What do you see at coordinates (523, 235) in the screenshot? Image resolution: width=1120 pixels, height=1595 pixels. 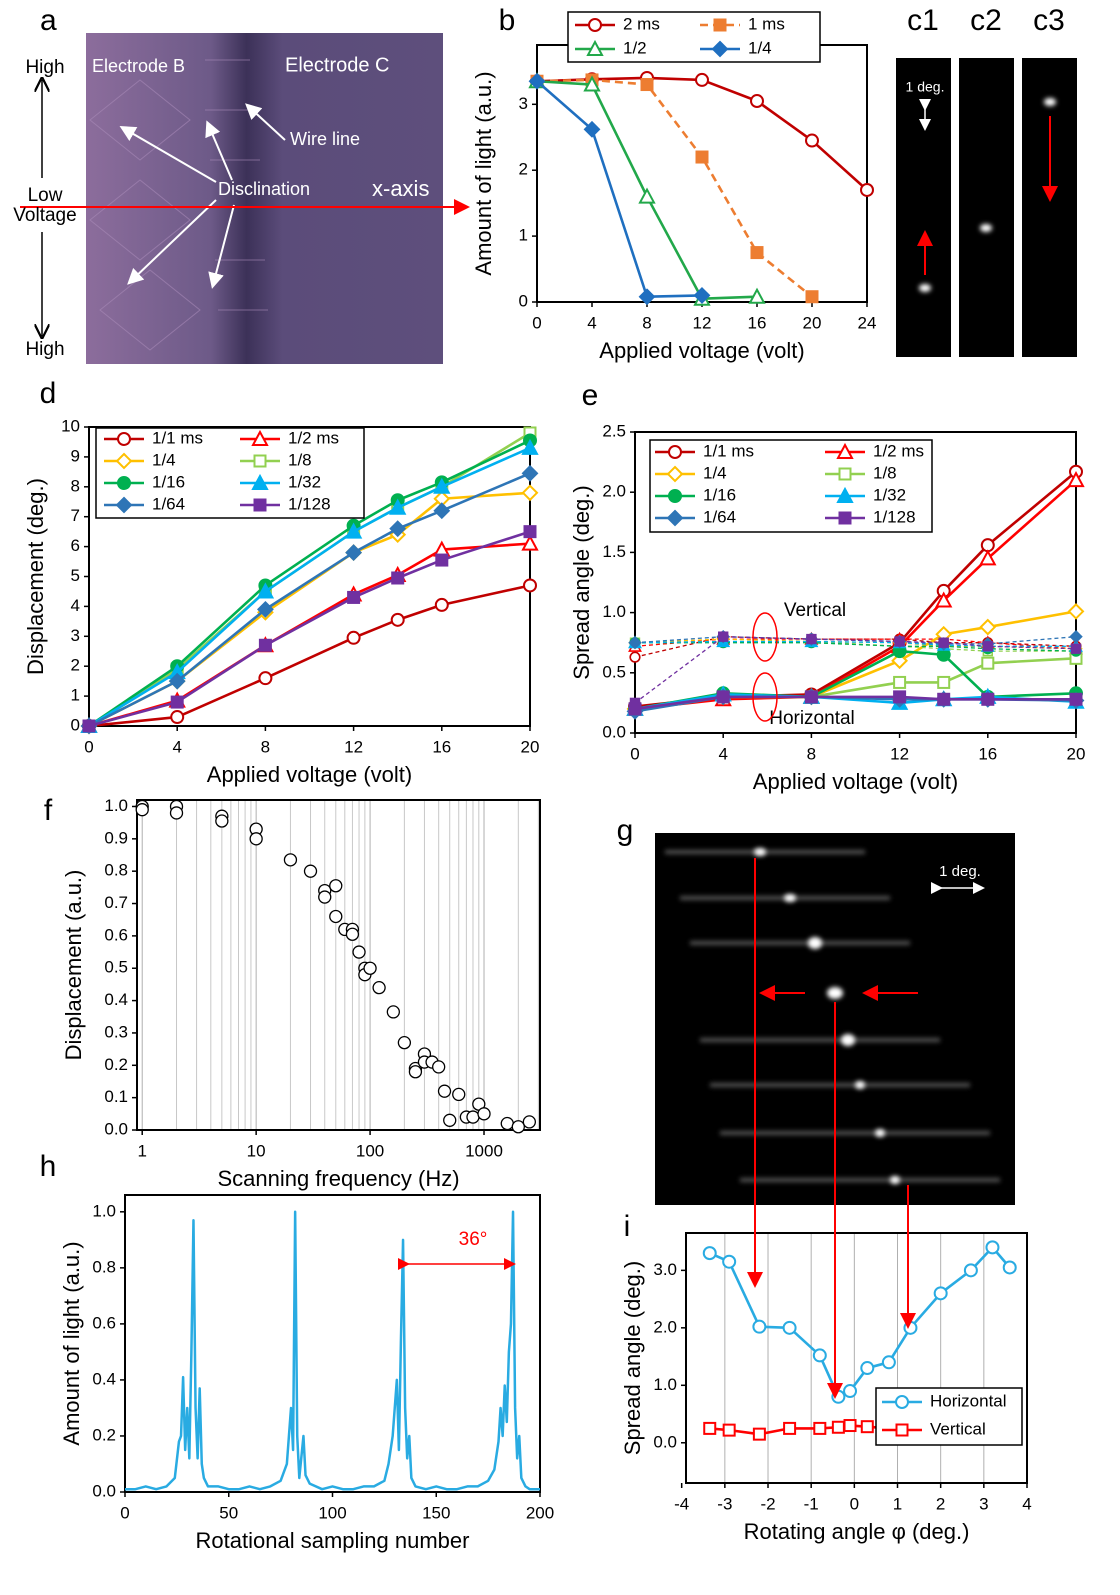 I see `y-tick-label: 1` at bounding box center [523, 235].